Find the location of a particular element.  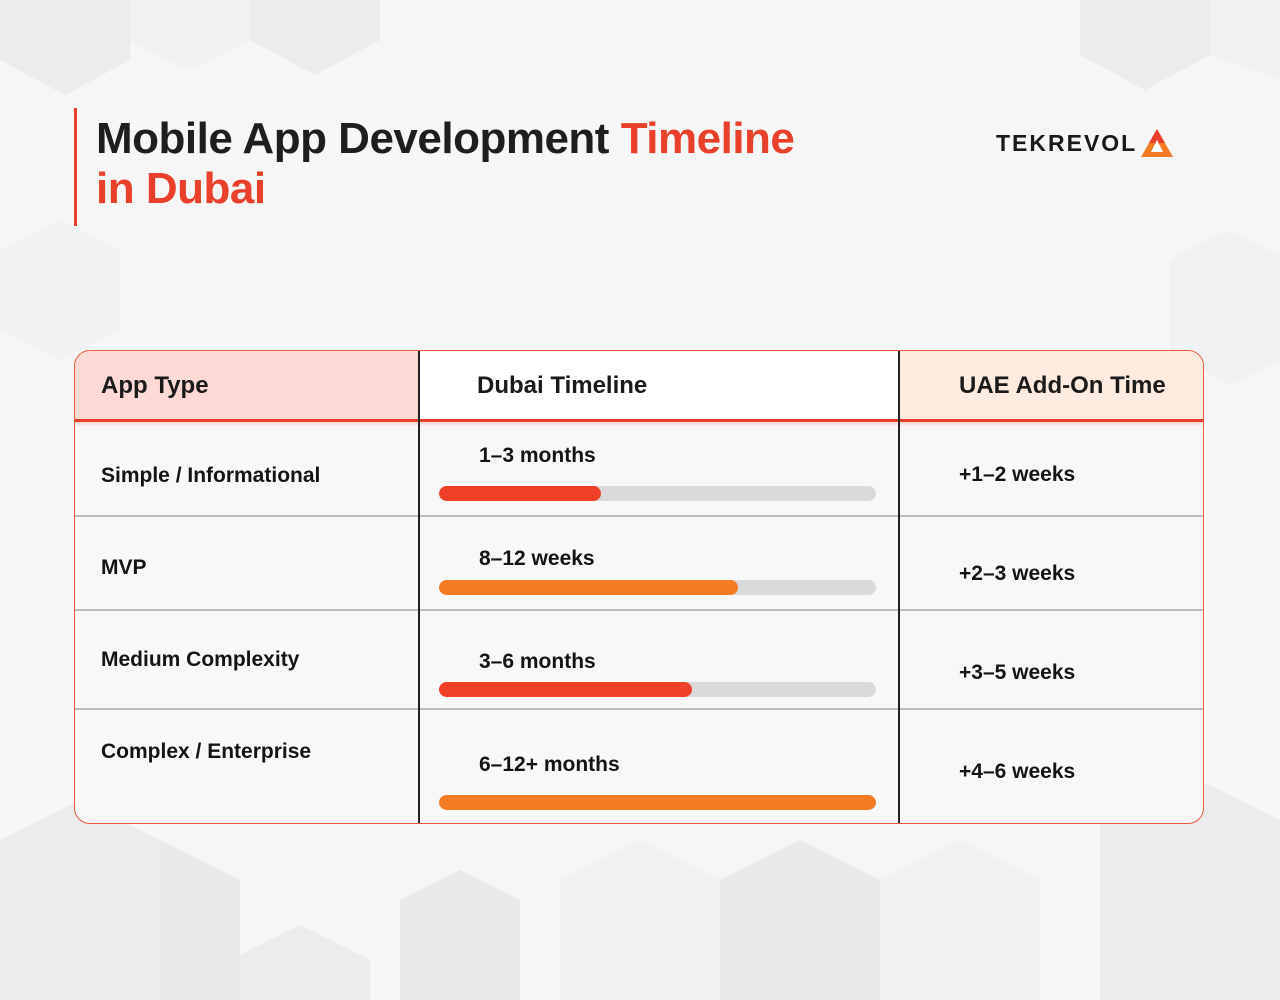

title-part-1: Mobile App Development is located at coordinates (358, 138).